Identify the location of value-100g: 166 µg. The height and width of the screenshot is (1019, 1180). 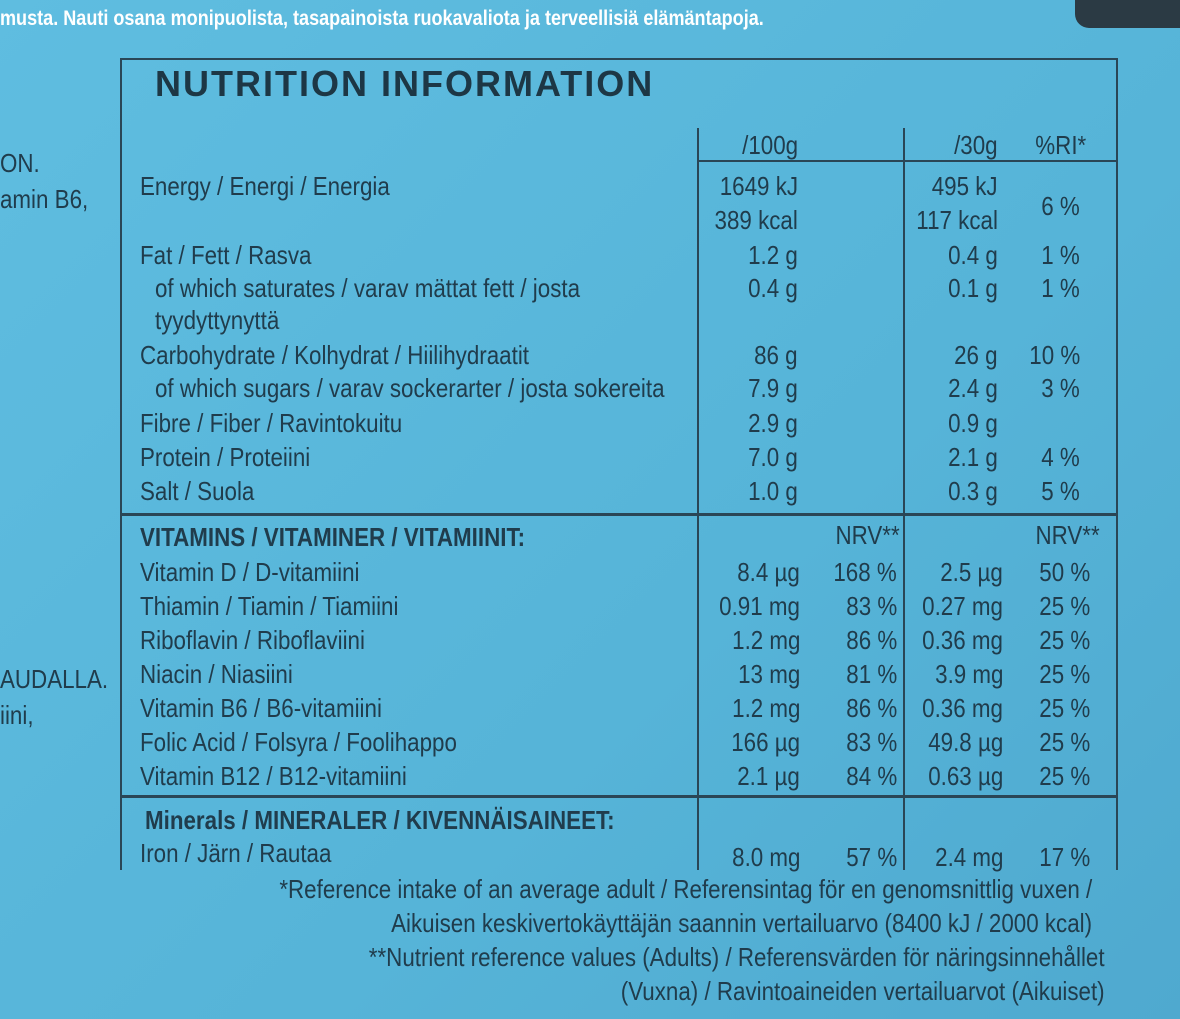
(765, 742).